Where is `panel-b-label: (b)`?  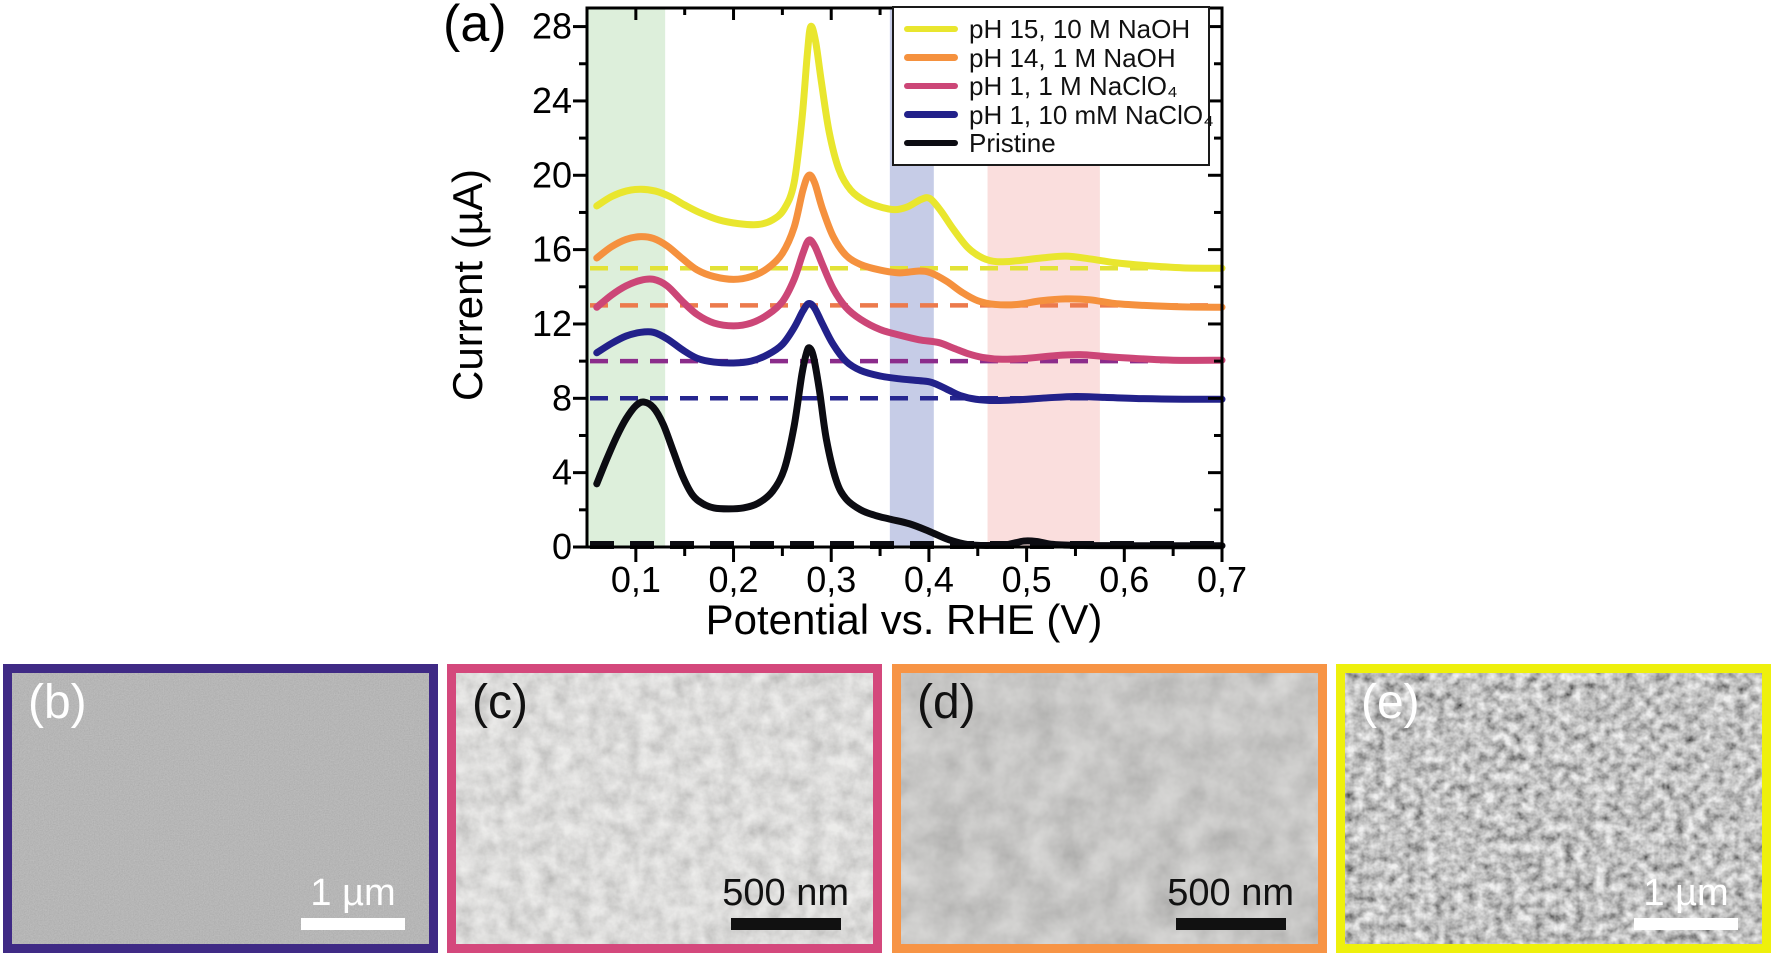 panel-b-label: (b) is located at coordinates (57, 702).